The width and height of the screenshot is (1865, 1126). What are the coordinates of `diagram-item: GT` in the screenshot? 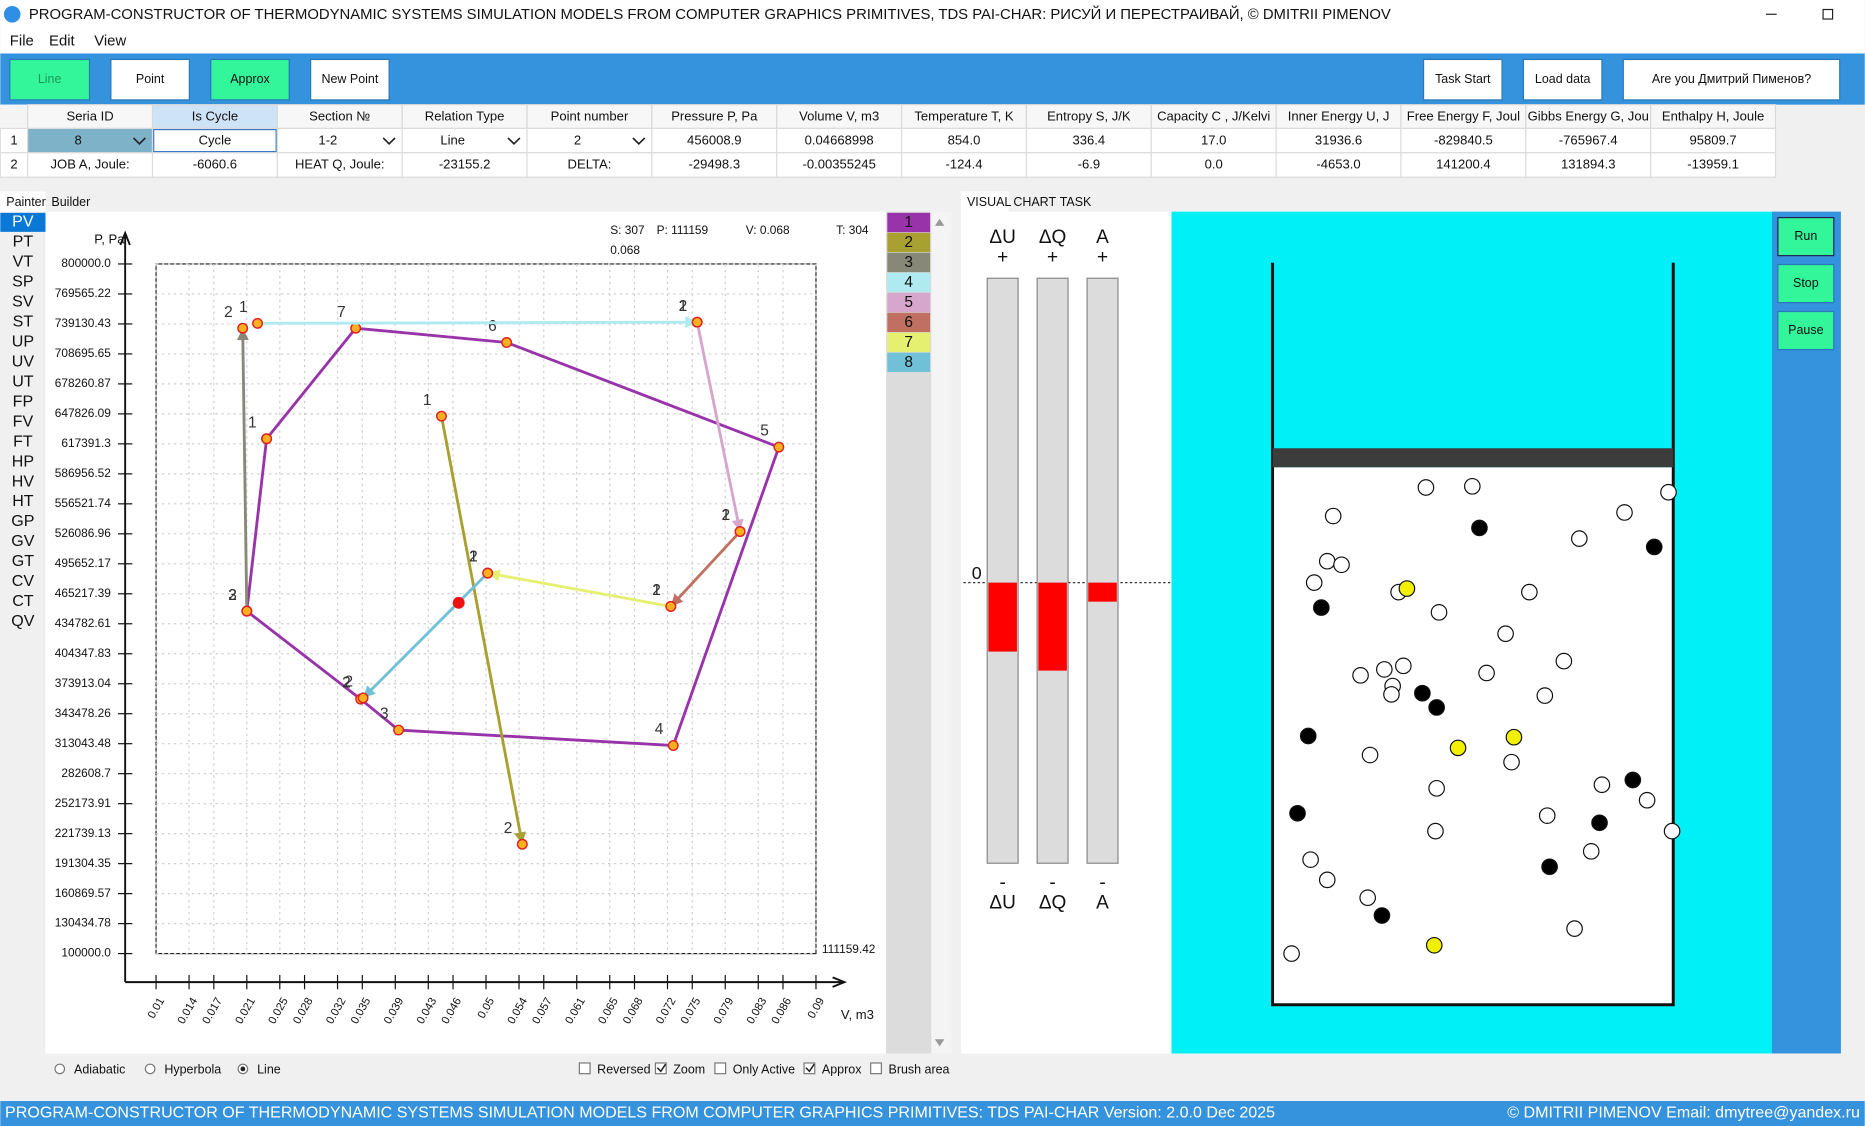 It's located at (23, 561).